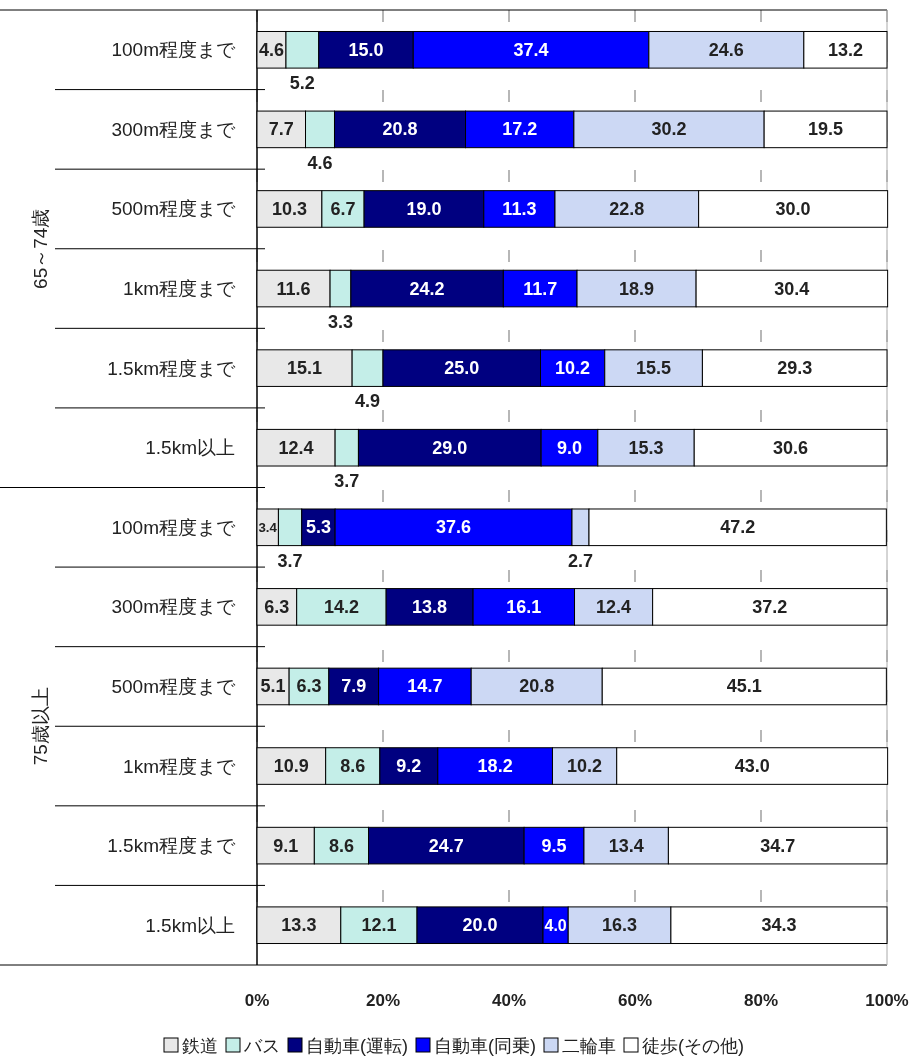 The height and width of the screenshot is (1064, 916). What do you see at coordinates (654, 368) in the screenshot?
I see `data-label: 15.5` at bounding box center [654, 368].